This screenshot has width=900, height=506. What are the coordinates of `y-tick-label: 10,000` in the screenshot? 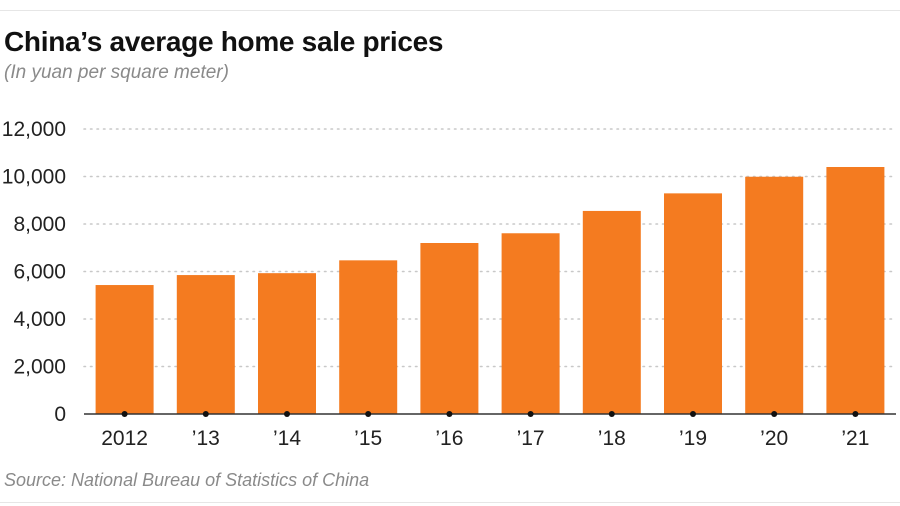 It's located at (34, 177).